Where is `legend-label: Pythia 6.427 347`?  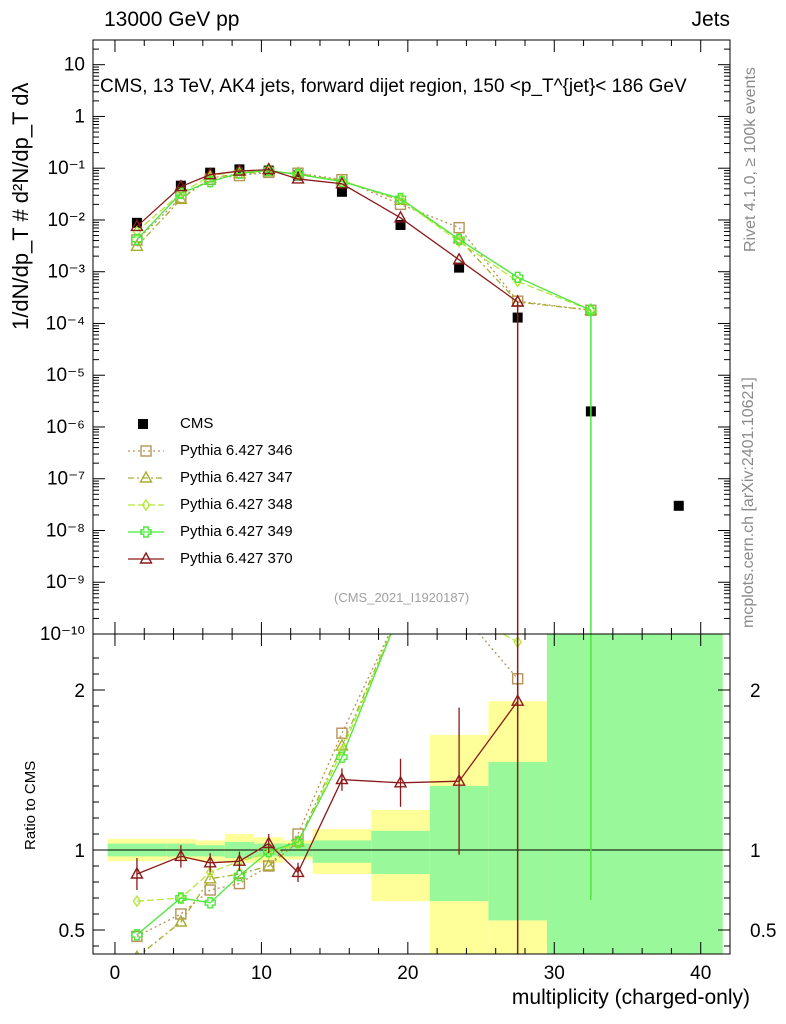
legend-label: Pythia 6.427 347 is located at coordinates (236, 477).